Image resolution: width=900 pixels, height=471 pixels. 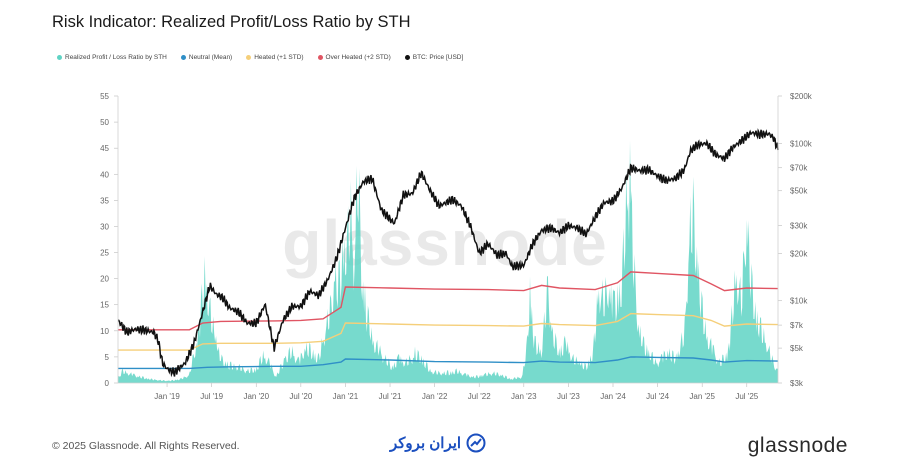 I want to click on x-tick-label: Jan '22, so click(x=435, y=396).